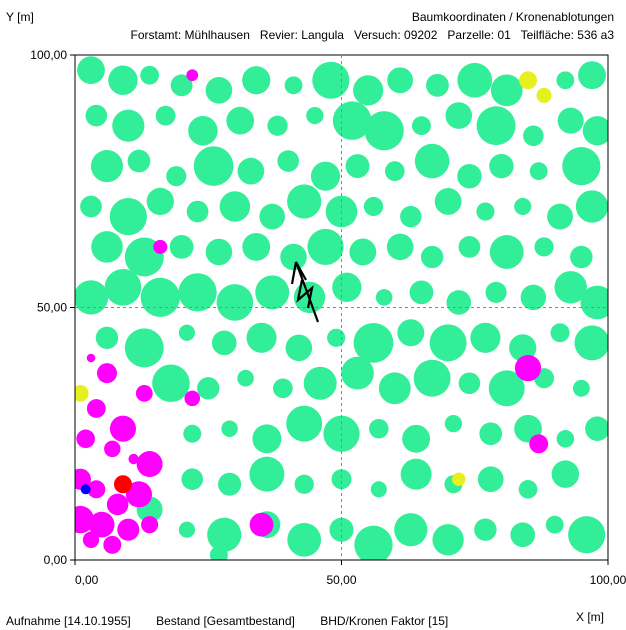 The height and width of the screenshot is (630, 626). Describe the element at coordinates (52, 308) in the screenshot. I see `y-tick-label: 50,00` at that location.